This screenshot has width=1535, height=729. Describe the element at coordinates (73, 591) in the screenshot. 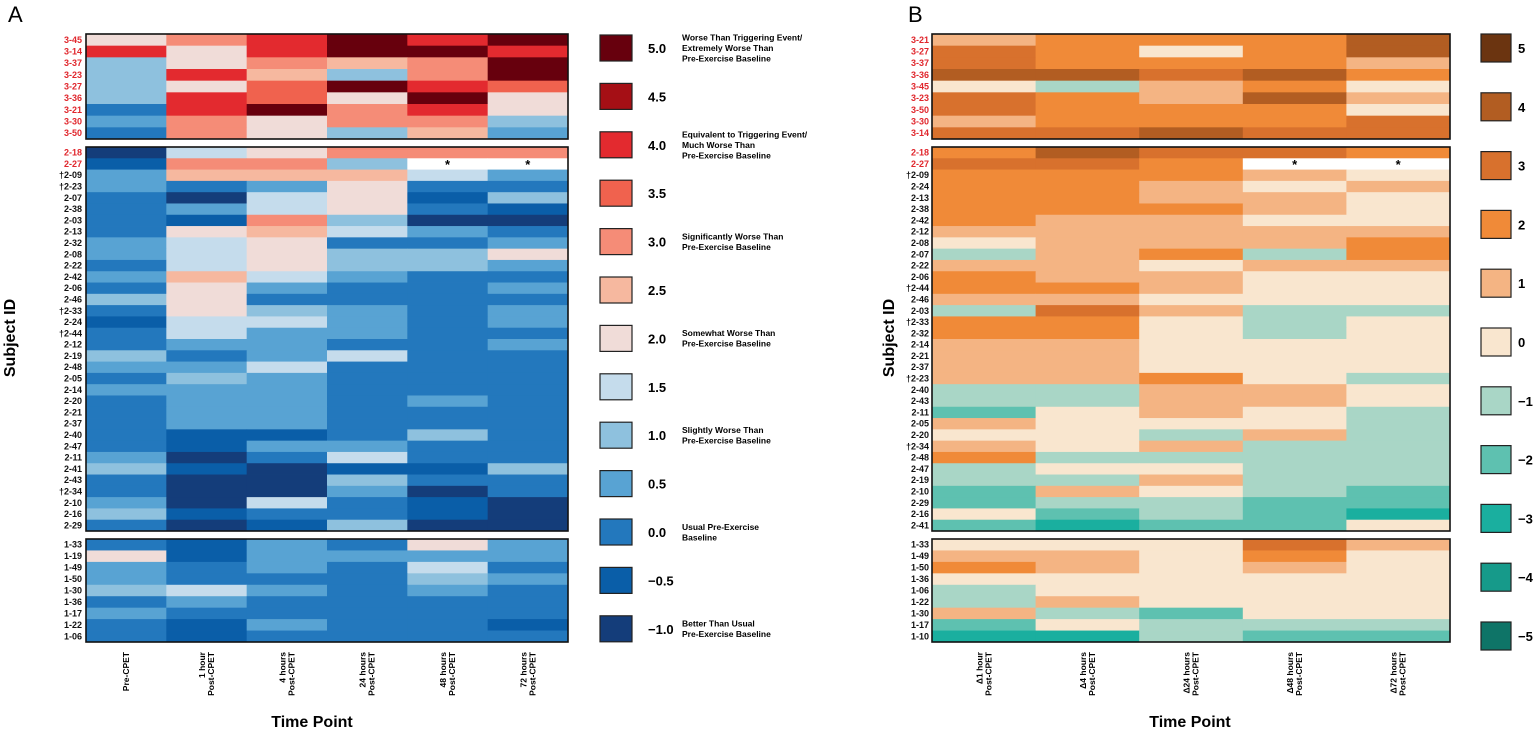

I see `row-label: 1-30` at that location.